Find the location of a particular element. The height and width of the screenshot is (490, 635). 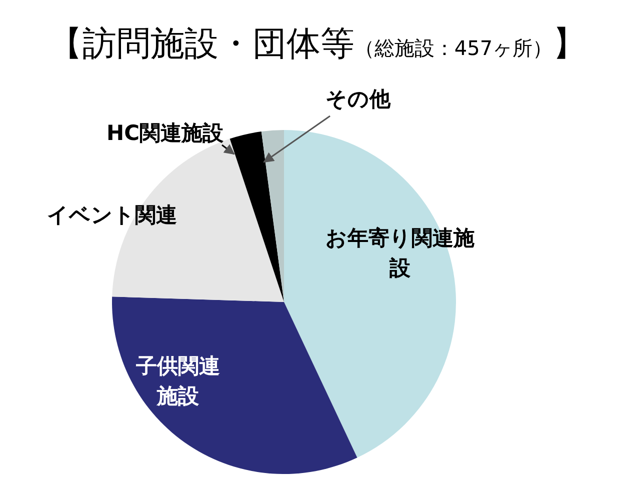

slice-label: その他 is located at coordinates (359, 99).